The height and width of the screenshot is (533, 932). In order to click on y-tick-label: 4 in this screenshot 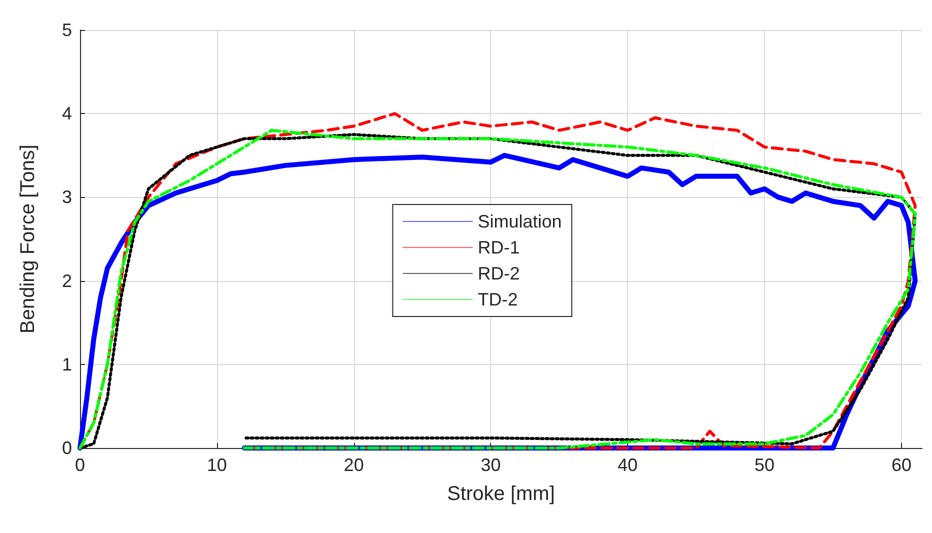, I will do `click(67, 114)`.